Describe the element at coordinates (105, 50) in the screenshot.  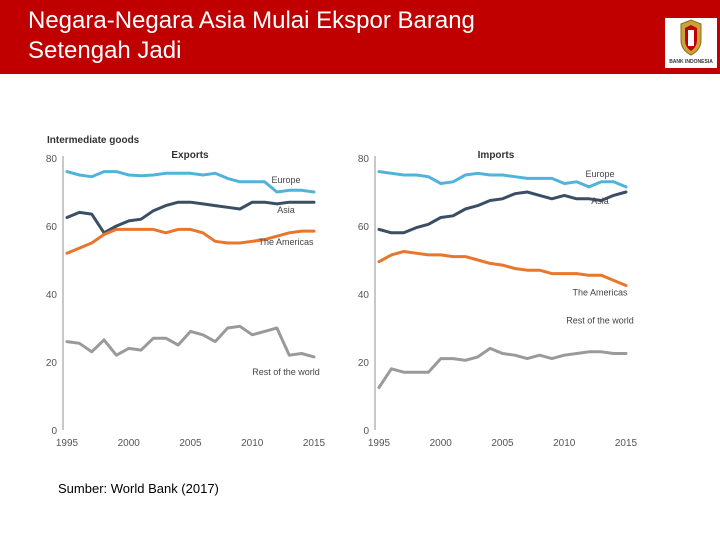
I see `slide-title-line2: Setengah Jadi` at that location.